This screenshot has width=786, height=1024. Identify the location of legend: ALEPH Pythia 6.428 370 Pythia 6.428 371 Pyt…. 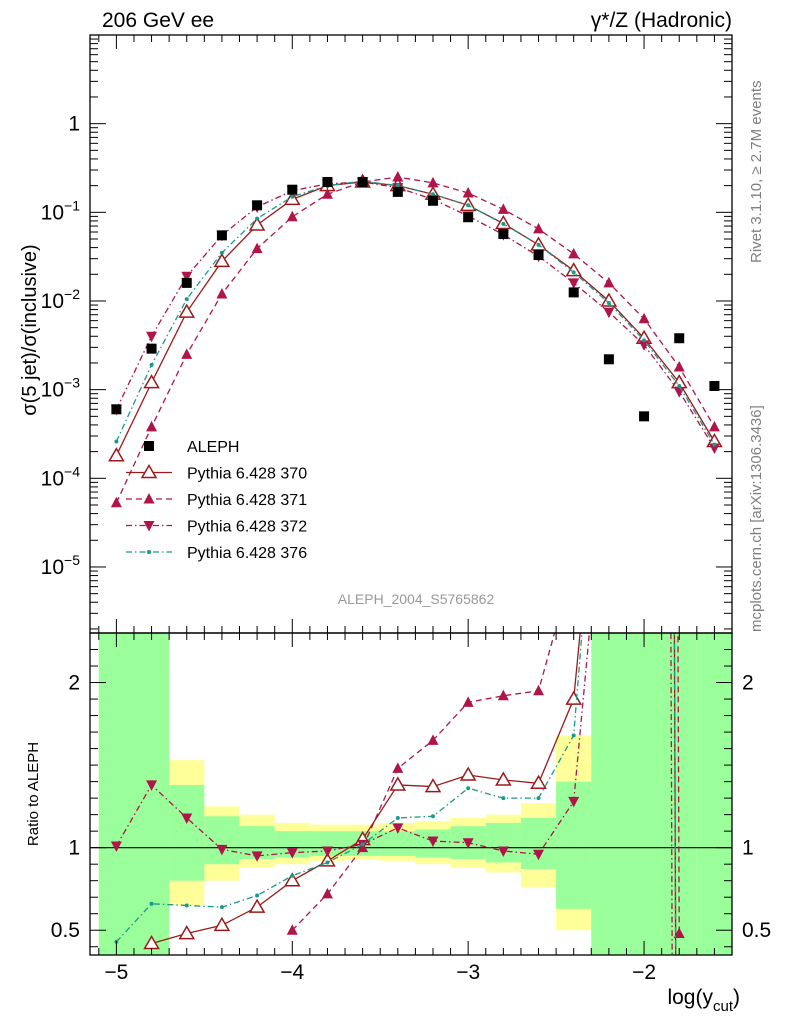
(216, 500).